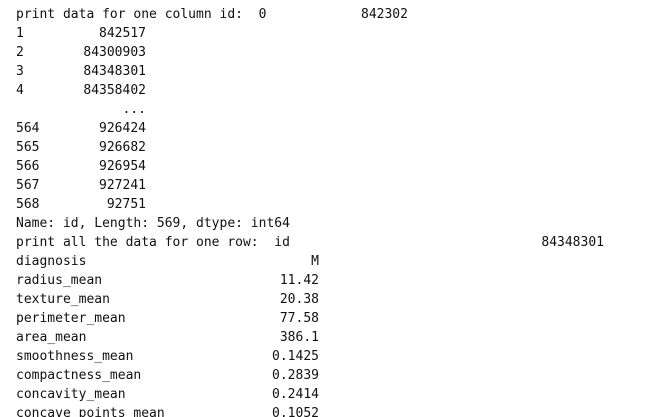 The height and width of the screenshot is (417, 662). I want to click on row-field-line: smoothness_mean 0.1425, so click(167, 356).